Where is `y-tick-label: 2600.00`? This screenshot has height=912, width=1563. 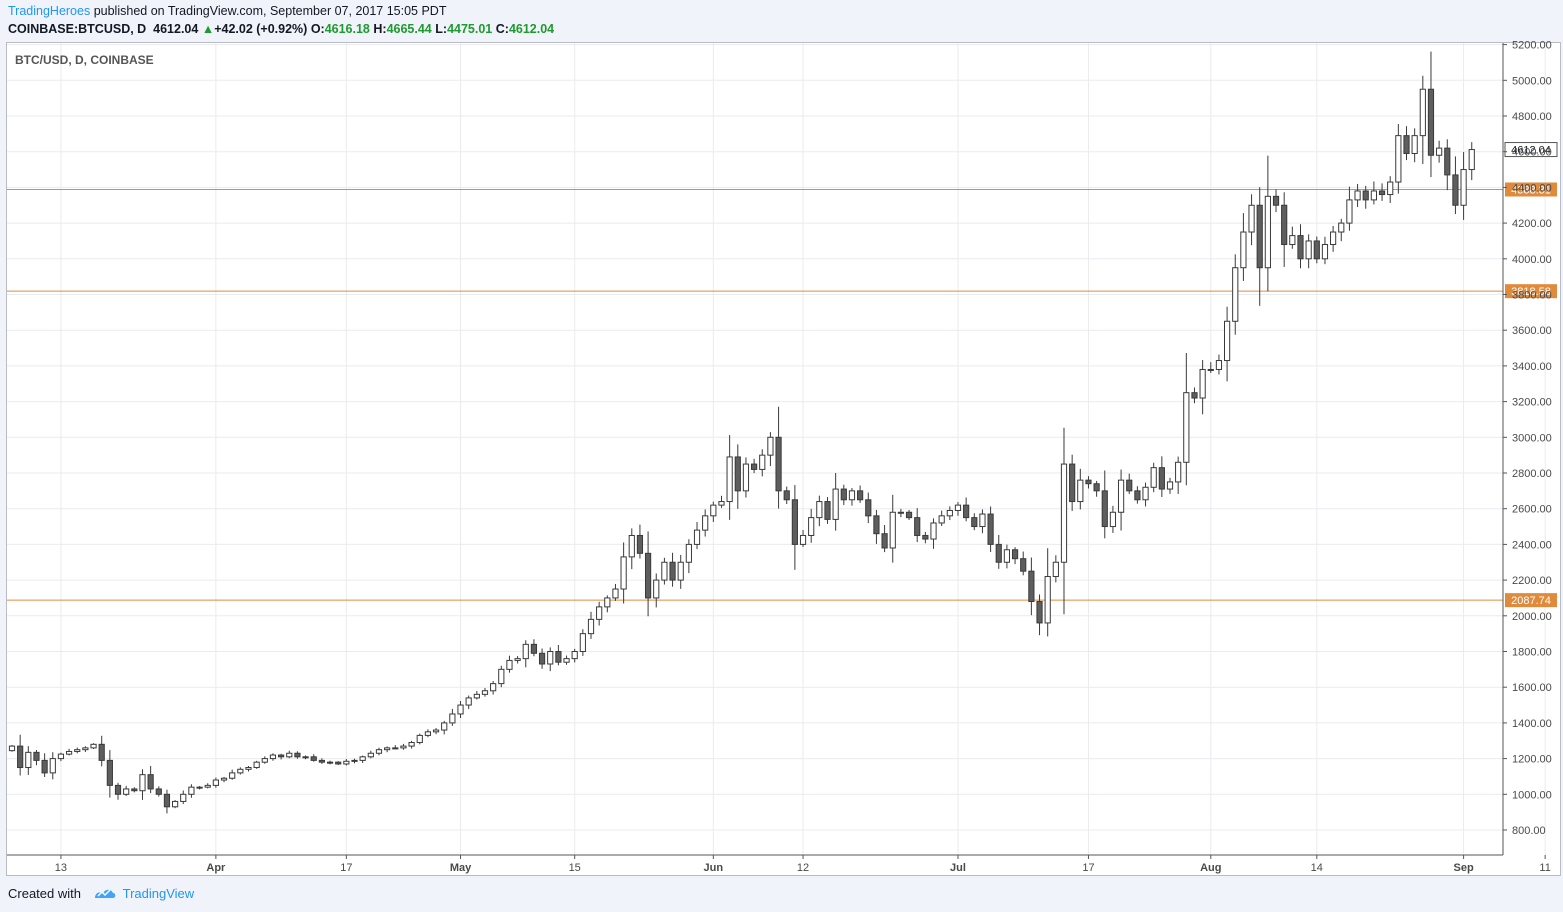 y-tick-label: 2600.00 is located at coordinates (1532, 510).